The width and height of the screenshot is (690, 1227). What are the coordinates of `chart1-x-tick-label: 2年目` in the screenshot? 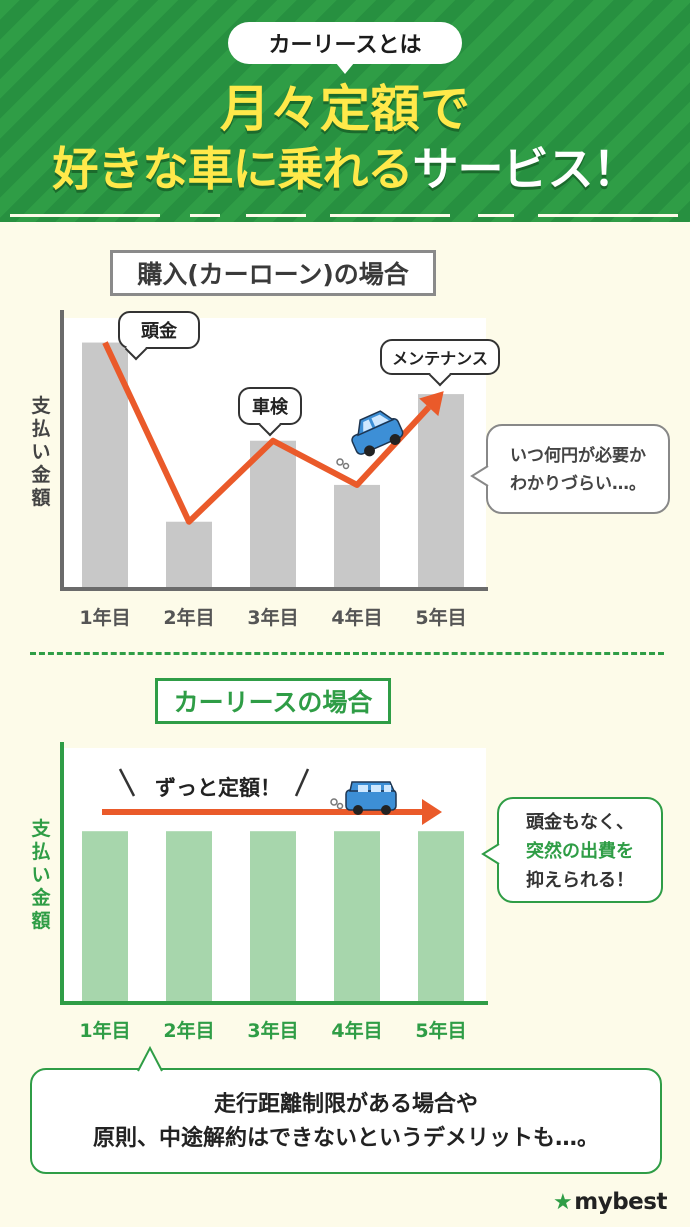 It's located at (189, 618).